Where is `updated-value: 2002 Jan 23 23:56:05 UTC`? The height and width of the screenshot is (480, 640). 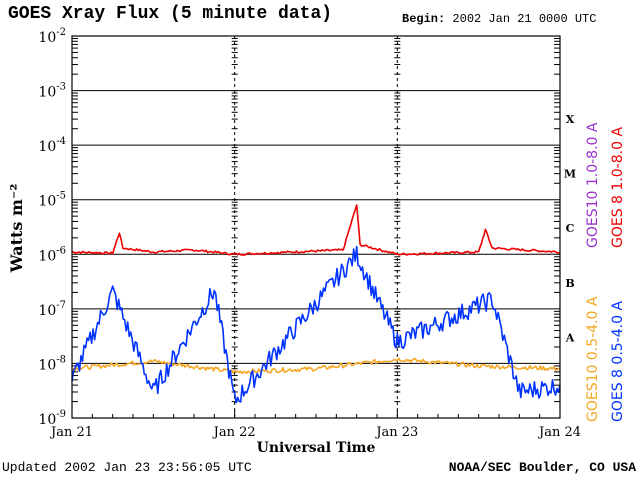
updated-value: 2002 Jan 23 23:56:05 UTC is located at coordinates (158, 467).